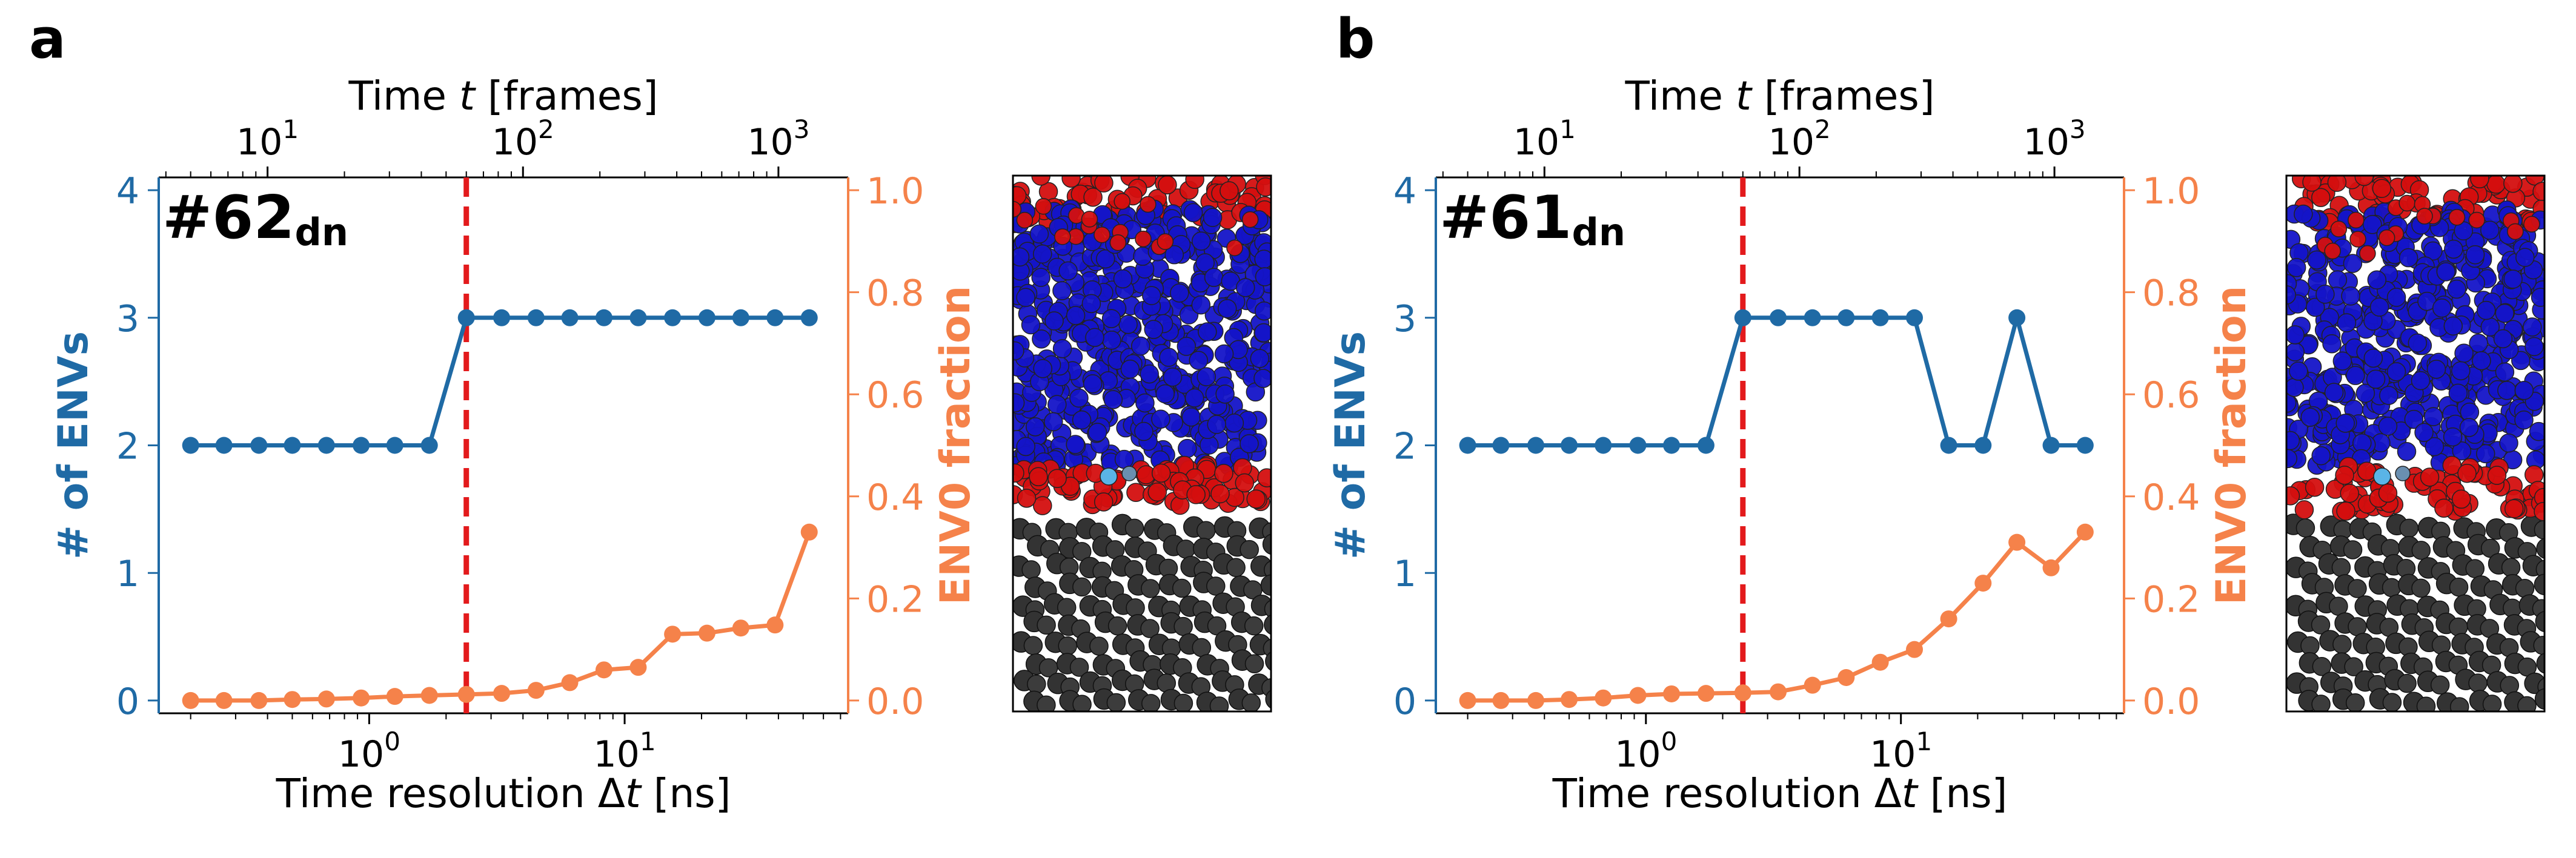 The image size is (2576, 858). I want to click on snapshot-atoms, so click(1142, 444).